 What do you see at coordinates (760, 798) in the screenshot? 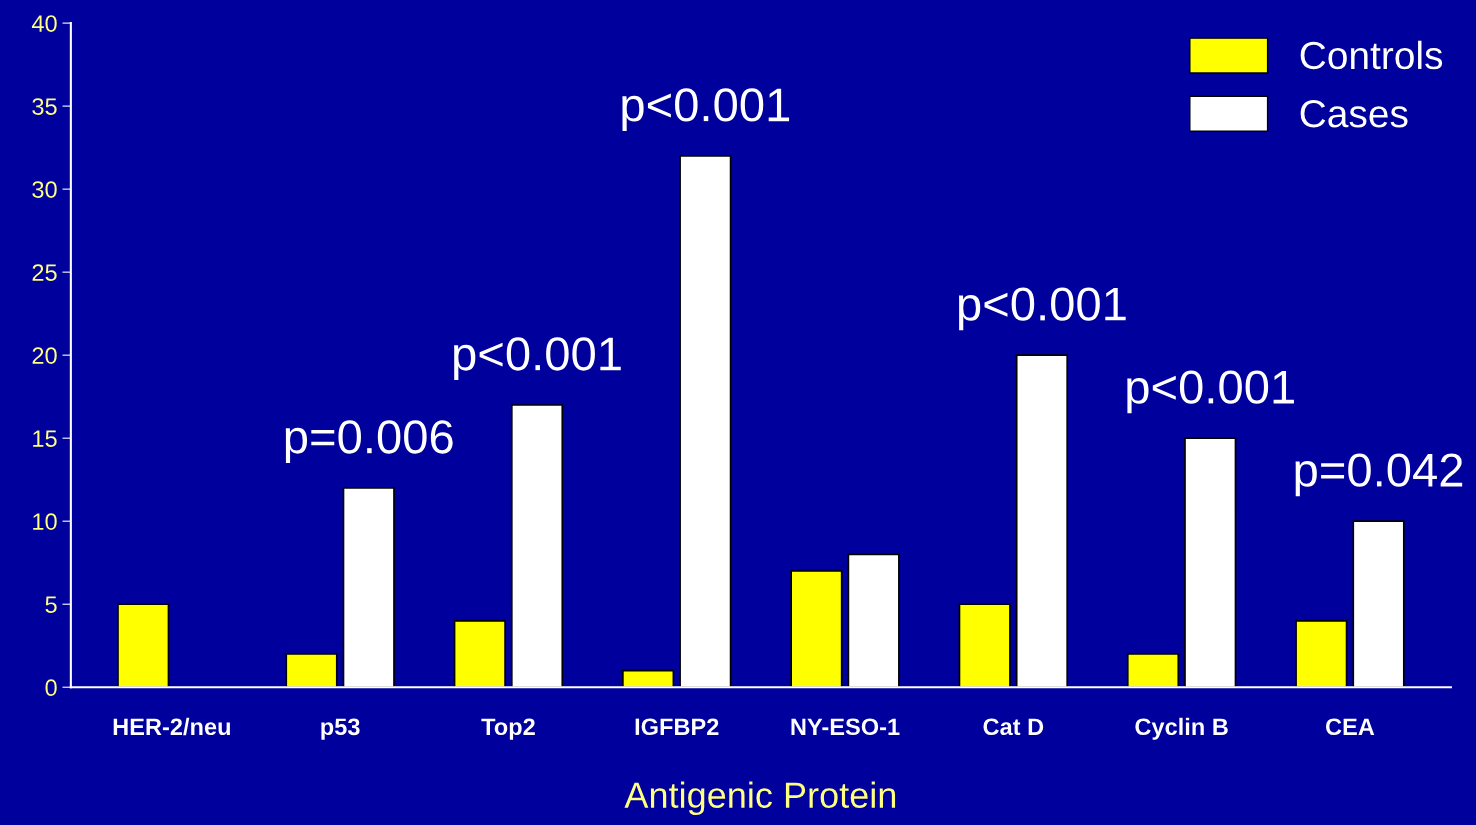
I see `x-axis-title: Antigenic Protein` at bounding box center [760, 798].